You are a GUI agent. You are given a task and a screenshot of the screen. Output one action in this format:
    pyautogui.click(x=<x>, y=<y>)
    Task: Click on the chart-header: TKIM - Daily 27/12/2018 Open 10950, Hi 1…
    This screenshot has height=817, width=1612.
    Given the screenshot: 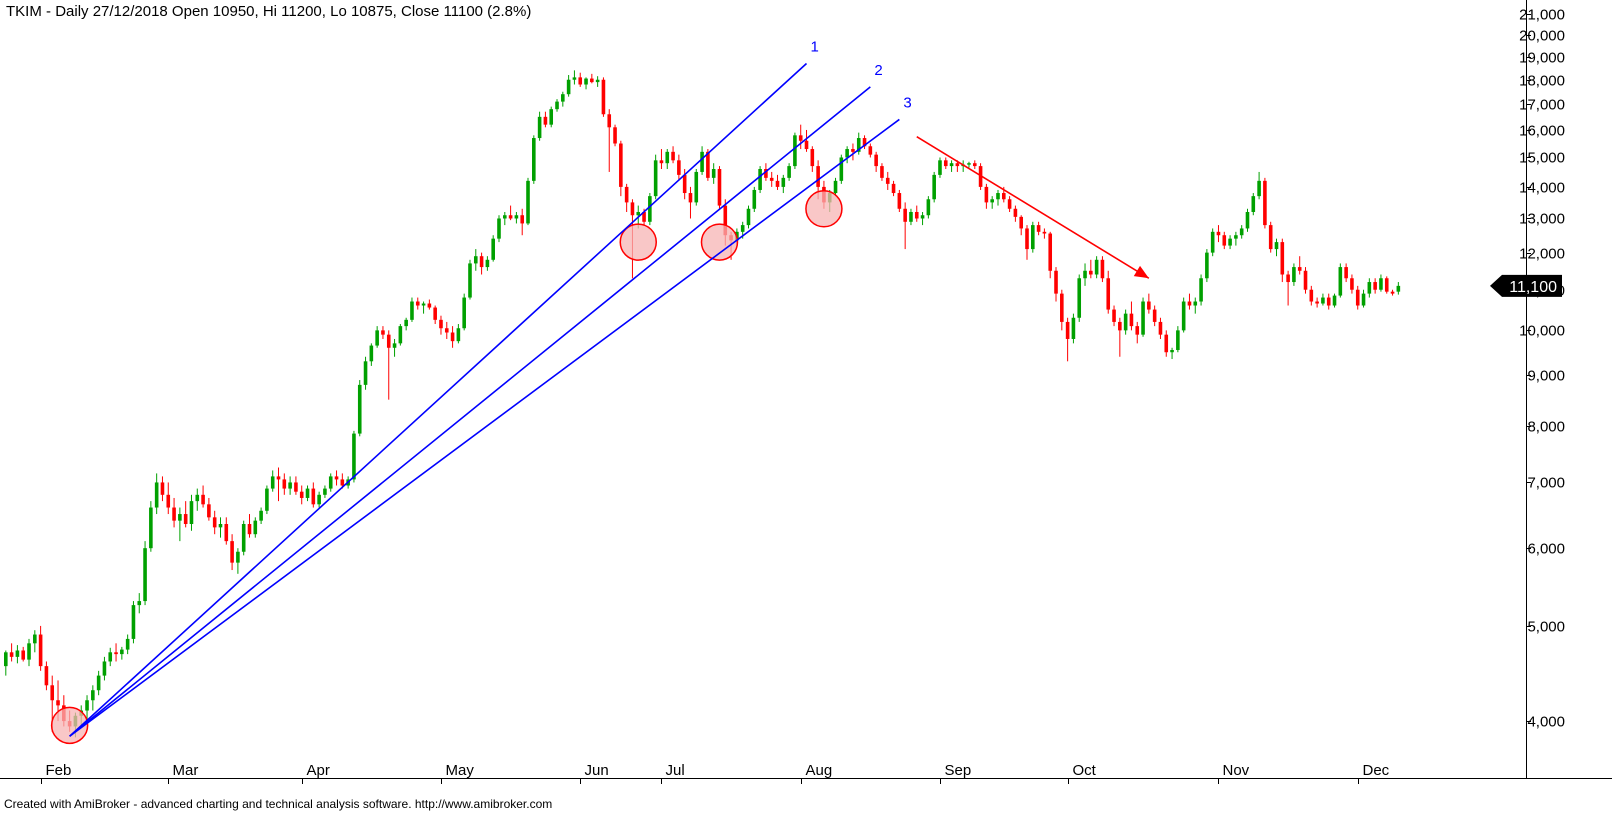 What is the action you would take?
    pyautogui.click(x=268, y=11)
    